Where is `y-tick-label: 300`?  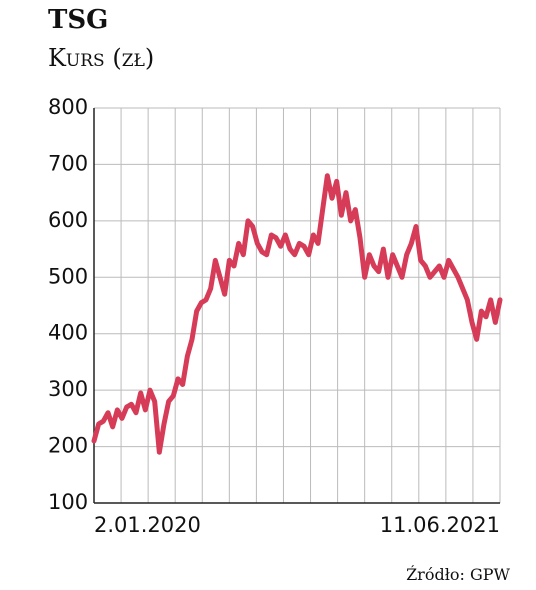
y-tick-label: 300 is located at coordinates (68, 389).